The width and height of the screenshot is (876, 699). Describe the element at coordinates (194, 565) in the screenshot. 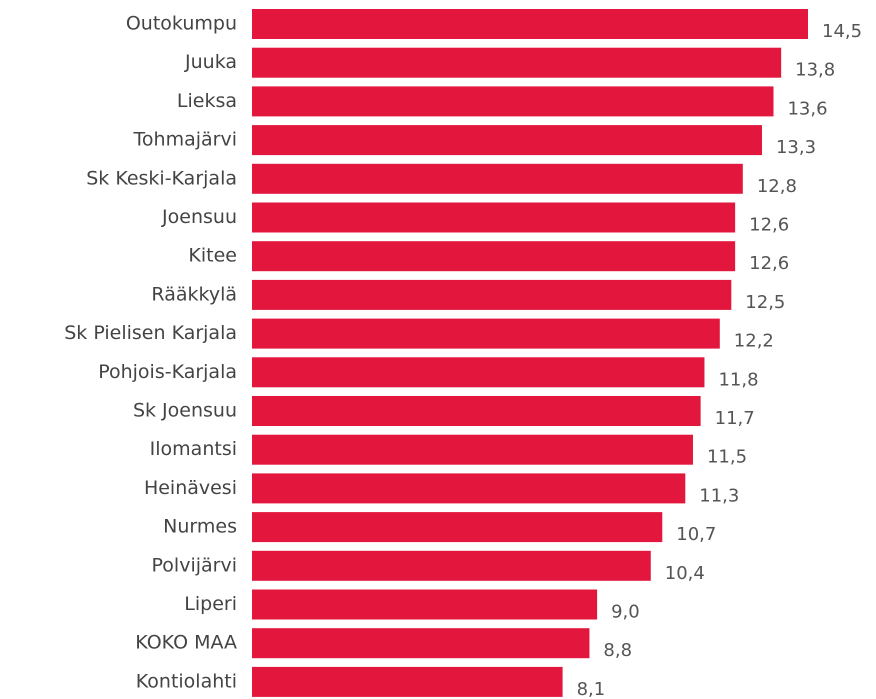

I see `category-label: Polvijärvi` at that location.